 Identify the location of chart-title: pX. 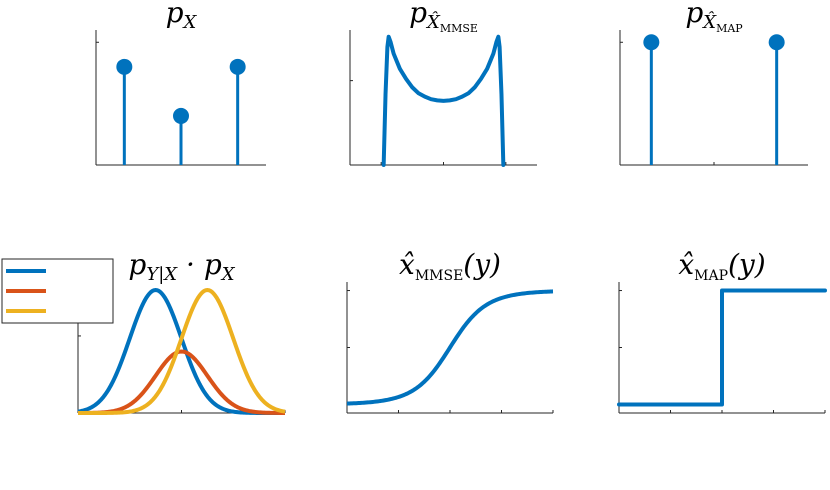
(182, 16).